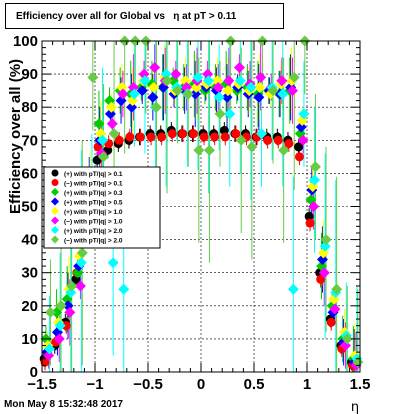 The height and width of the screenshot is (414, 400). What do you see at coordinates (201, 384) in the screenshot?
I see `x-tick-label: 0` at bounding box center [201, 384].